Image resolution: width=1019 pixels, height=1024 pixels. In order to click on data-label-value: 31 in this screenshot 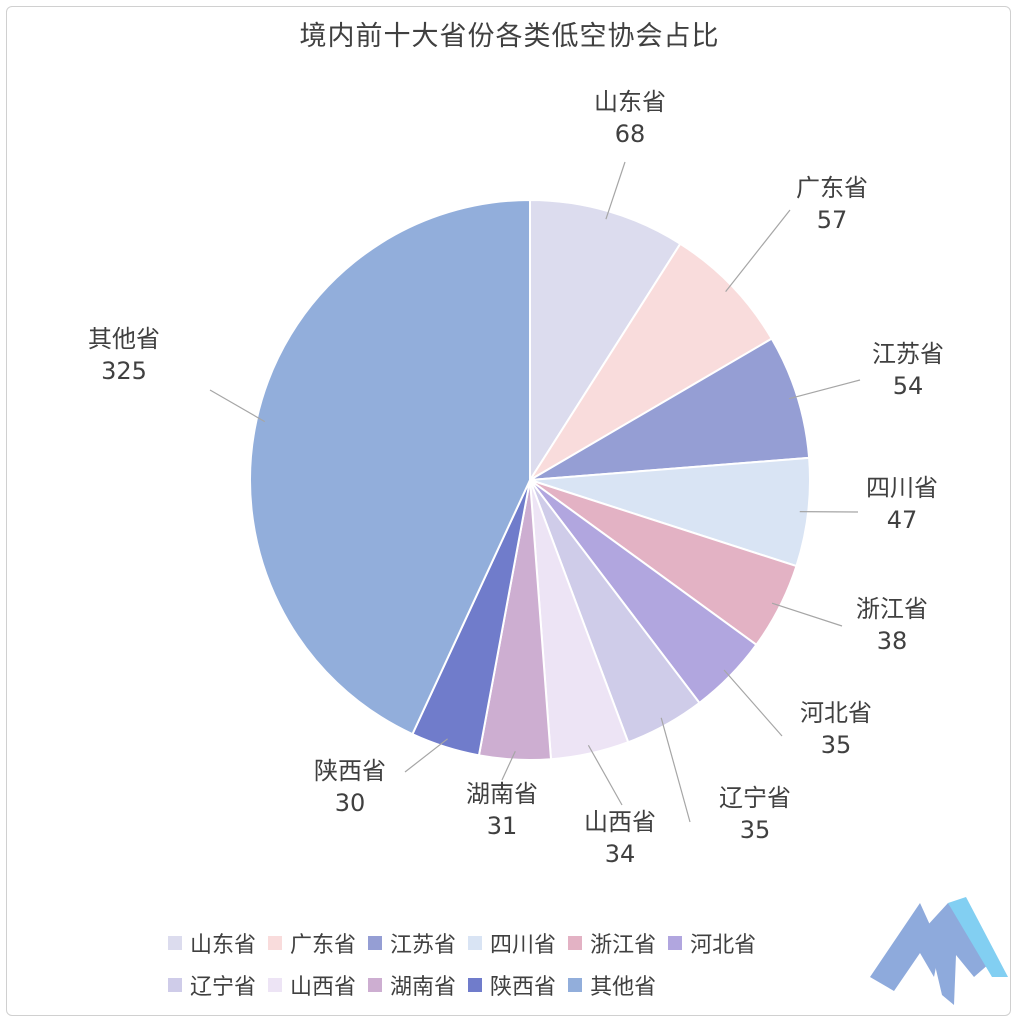, I will do `click(502, 826)`.